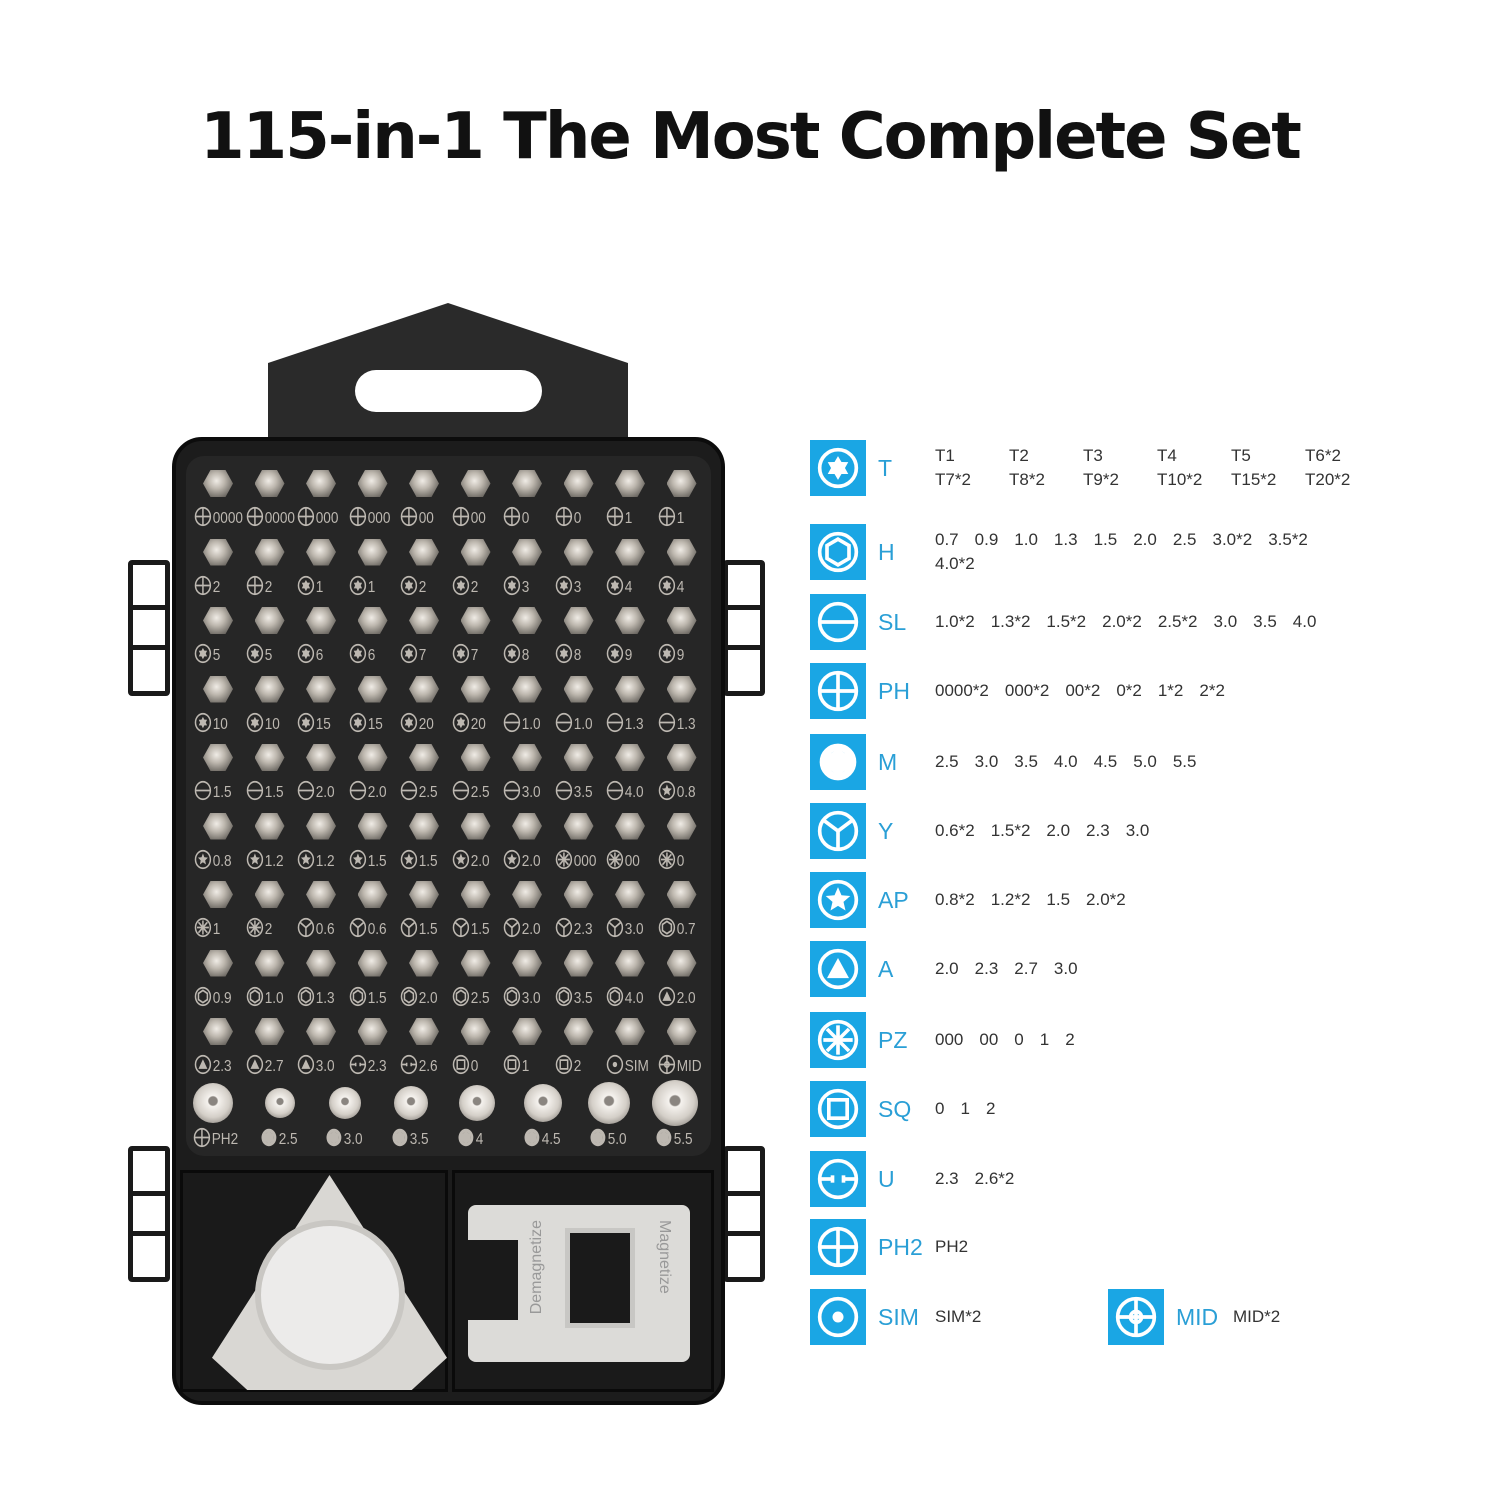  I want to click on legend-value: 0, so click(1019, 1039).